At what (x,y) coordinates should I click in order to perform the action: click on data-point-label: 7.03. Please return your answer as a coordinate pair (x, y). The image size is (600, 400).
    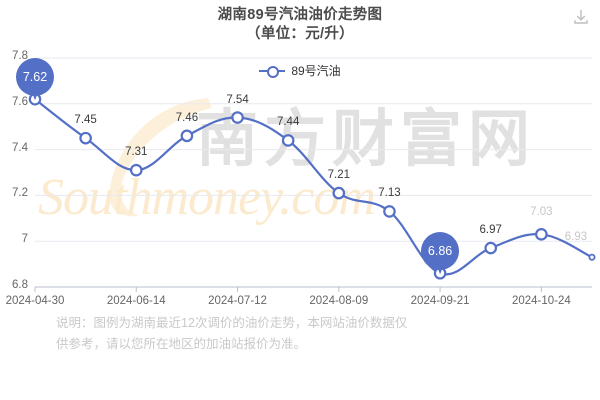
    Looking at the image, I should click on (541, 212).